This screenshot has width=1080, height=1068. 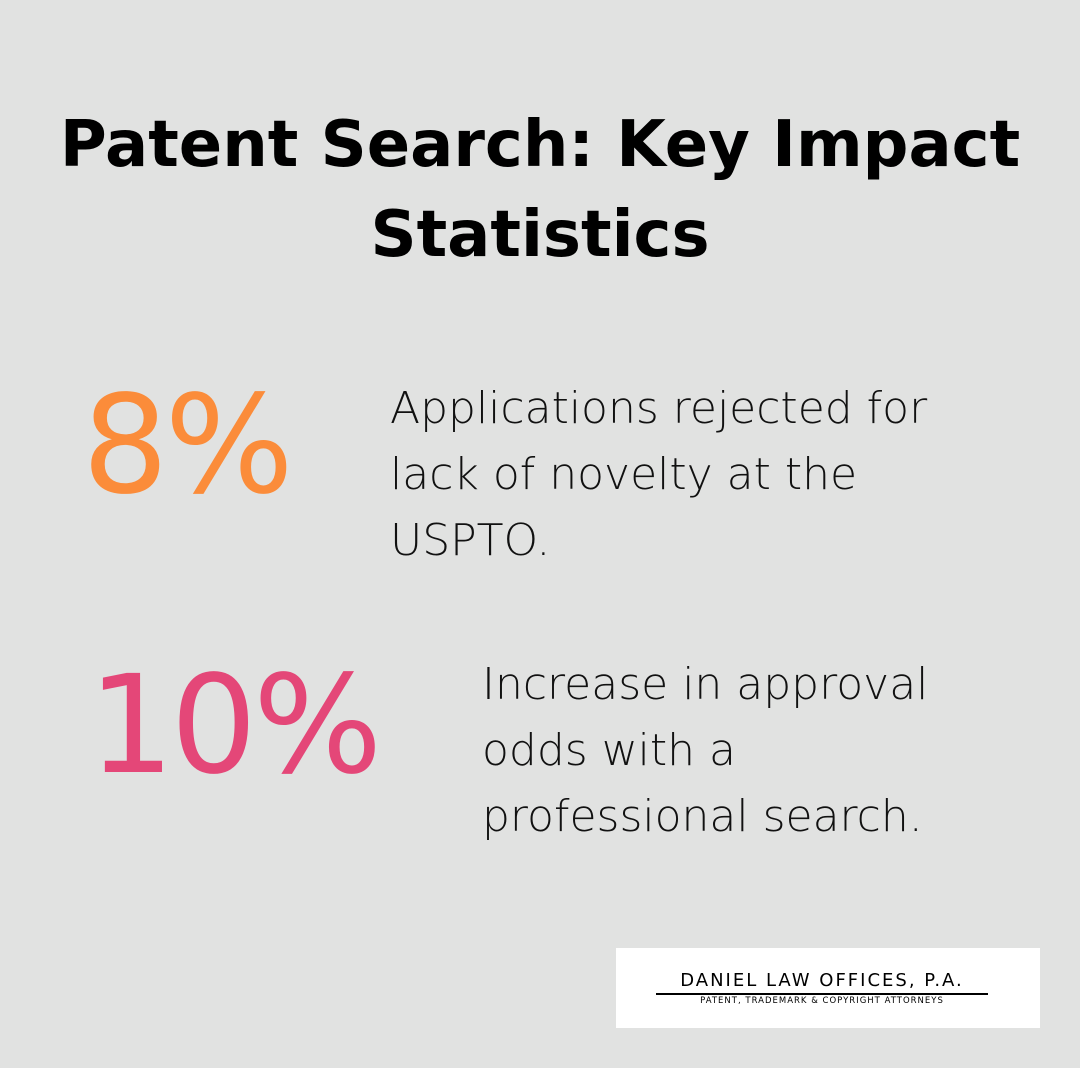 What do you see at coordinates (186, 446) in the screenshot?
I see `stat-value: 8%` at bounding box center [186, 446].